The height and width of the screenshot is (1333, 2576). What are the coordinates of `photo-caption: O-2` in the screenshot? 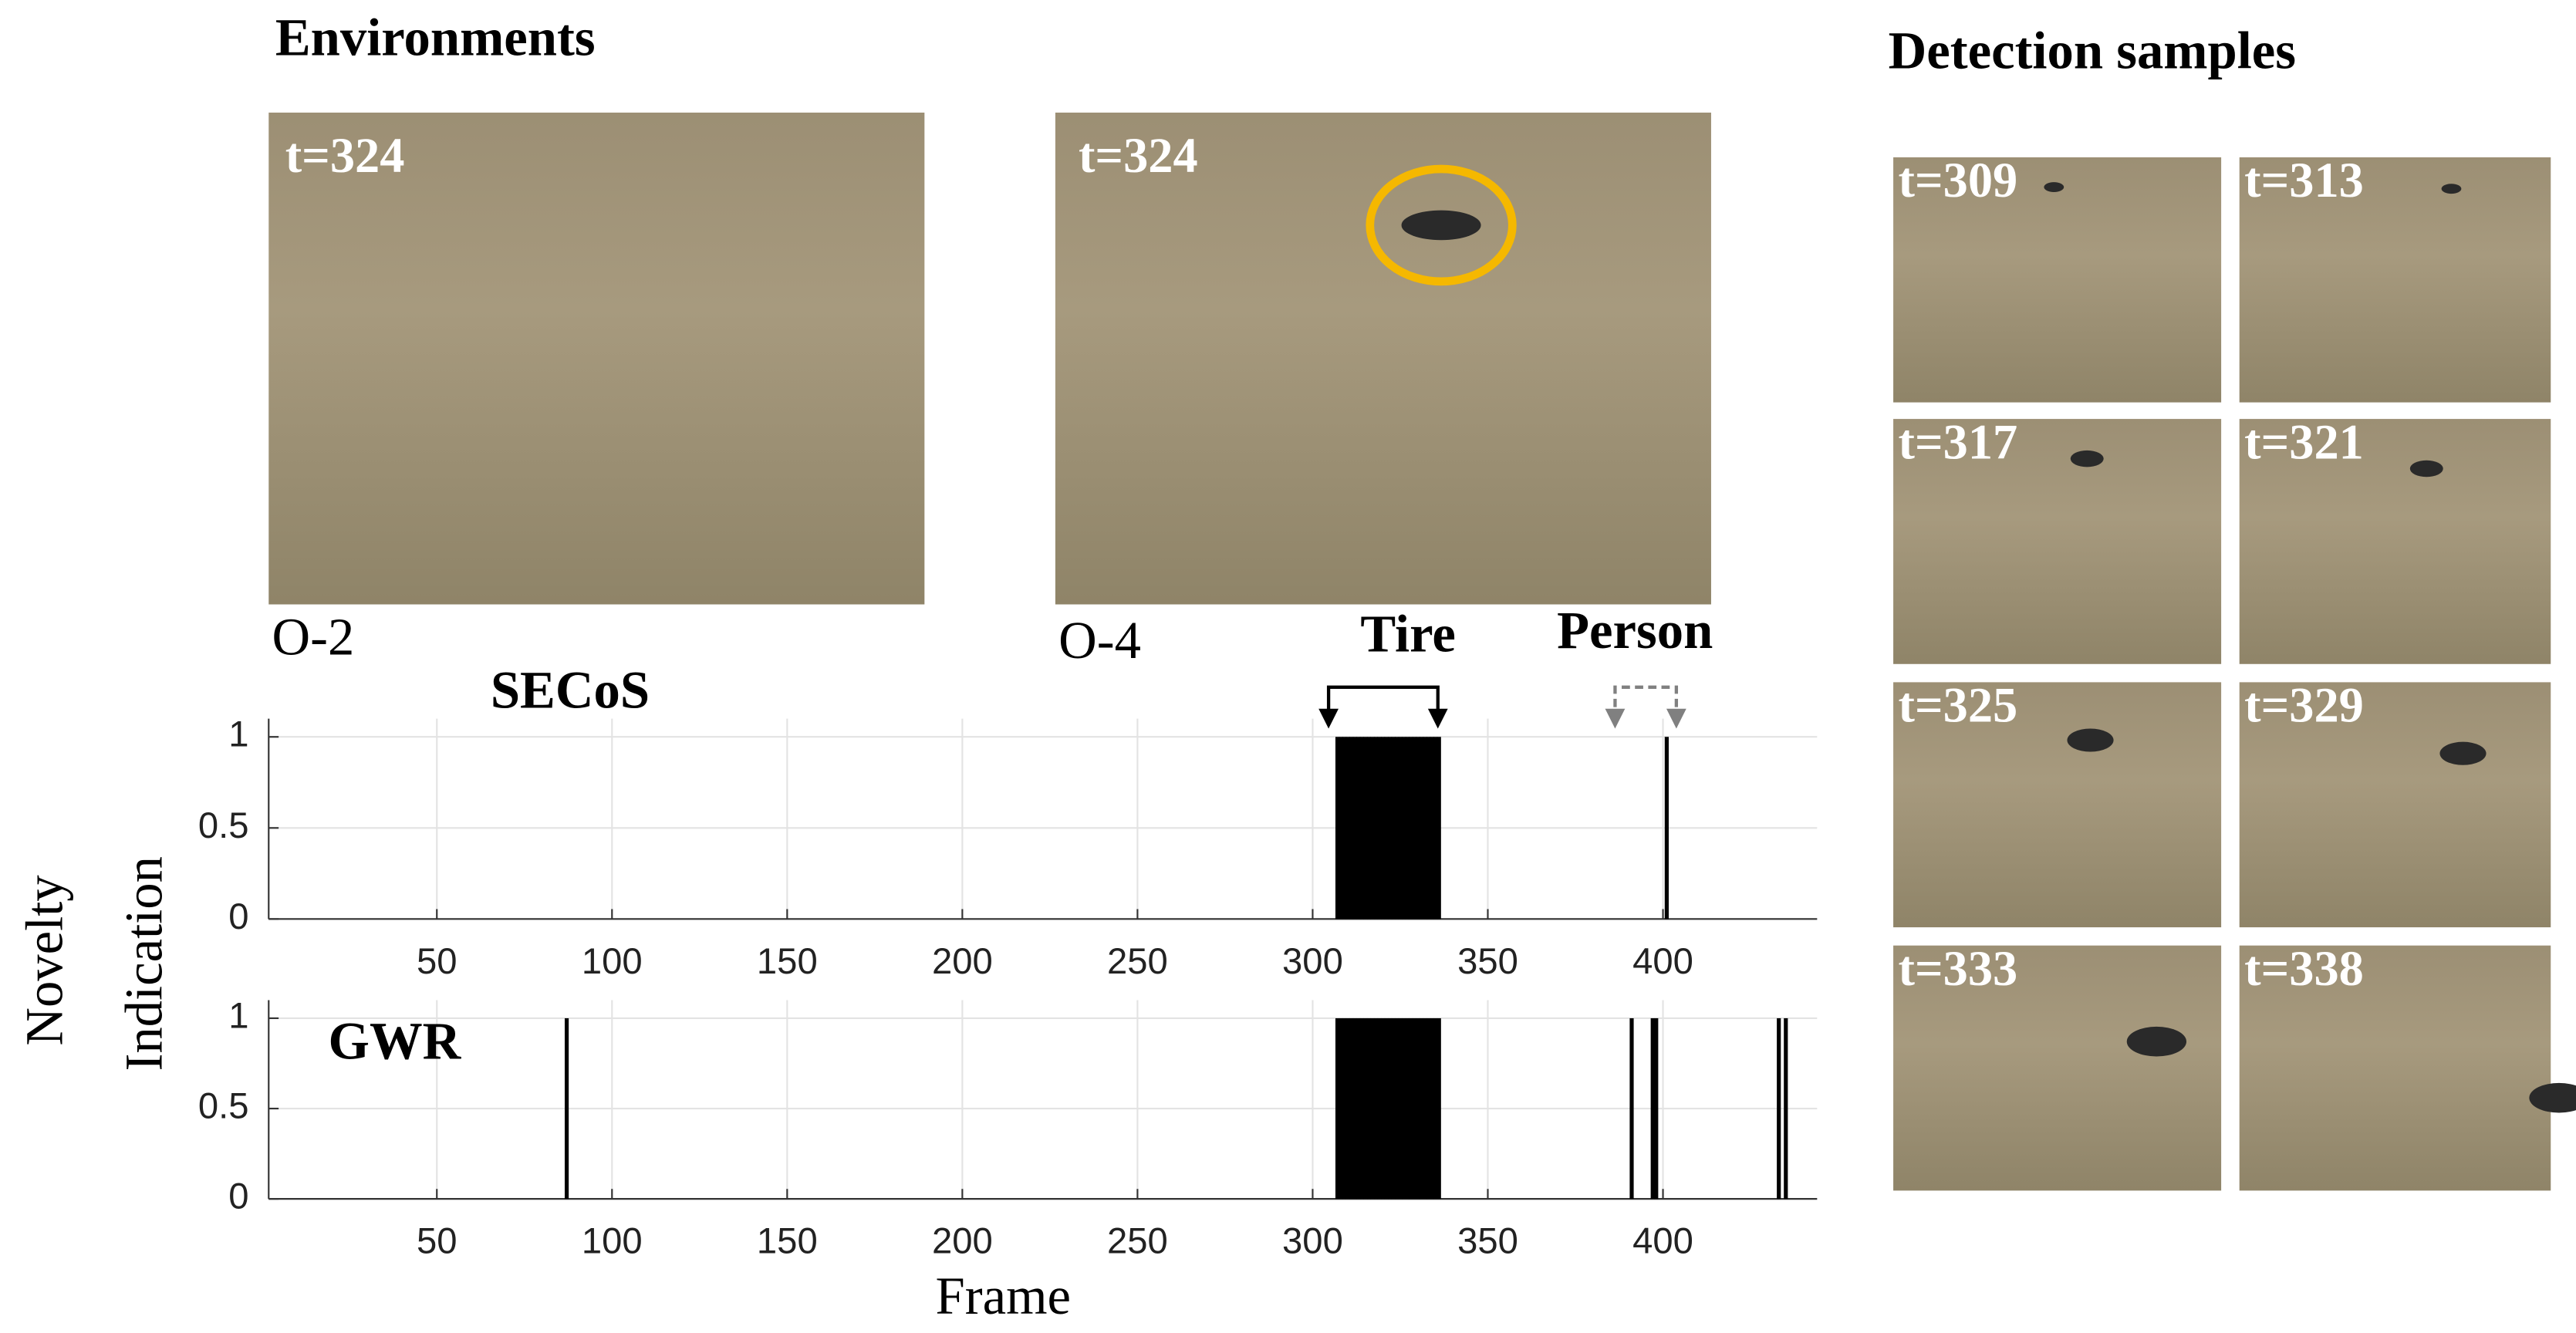 It's located at (313, 637).